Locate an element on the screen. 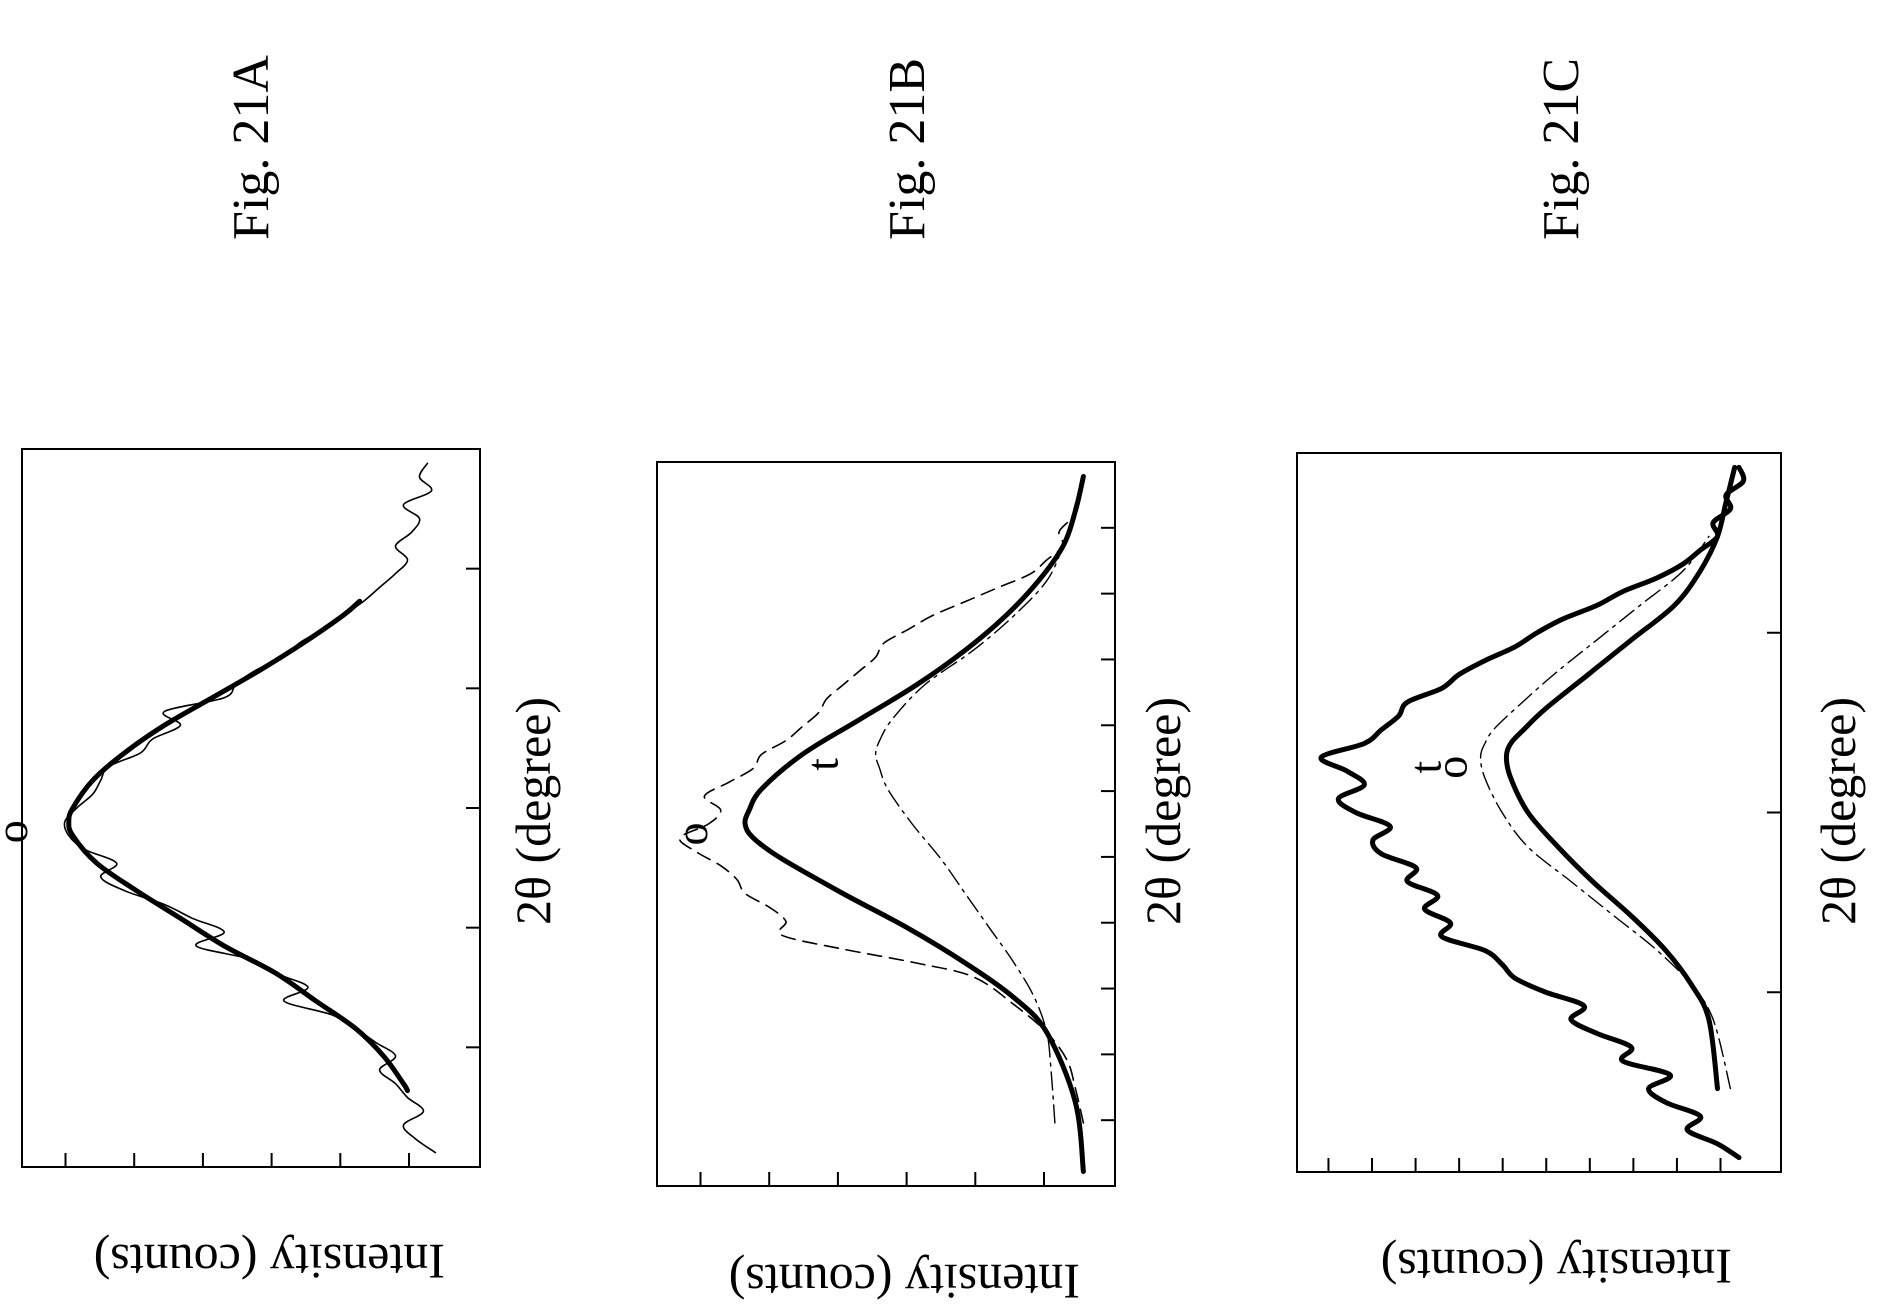 The height and width of the screenshot is (1306, 1877). figure-label: Fig. 21B is located at coordinates (907, 149).